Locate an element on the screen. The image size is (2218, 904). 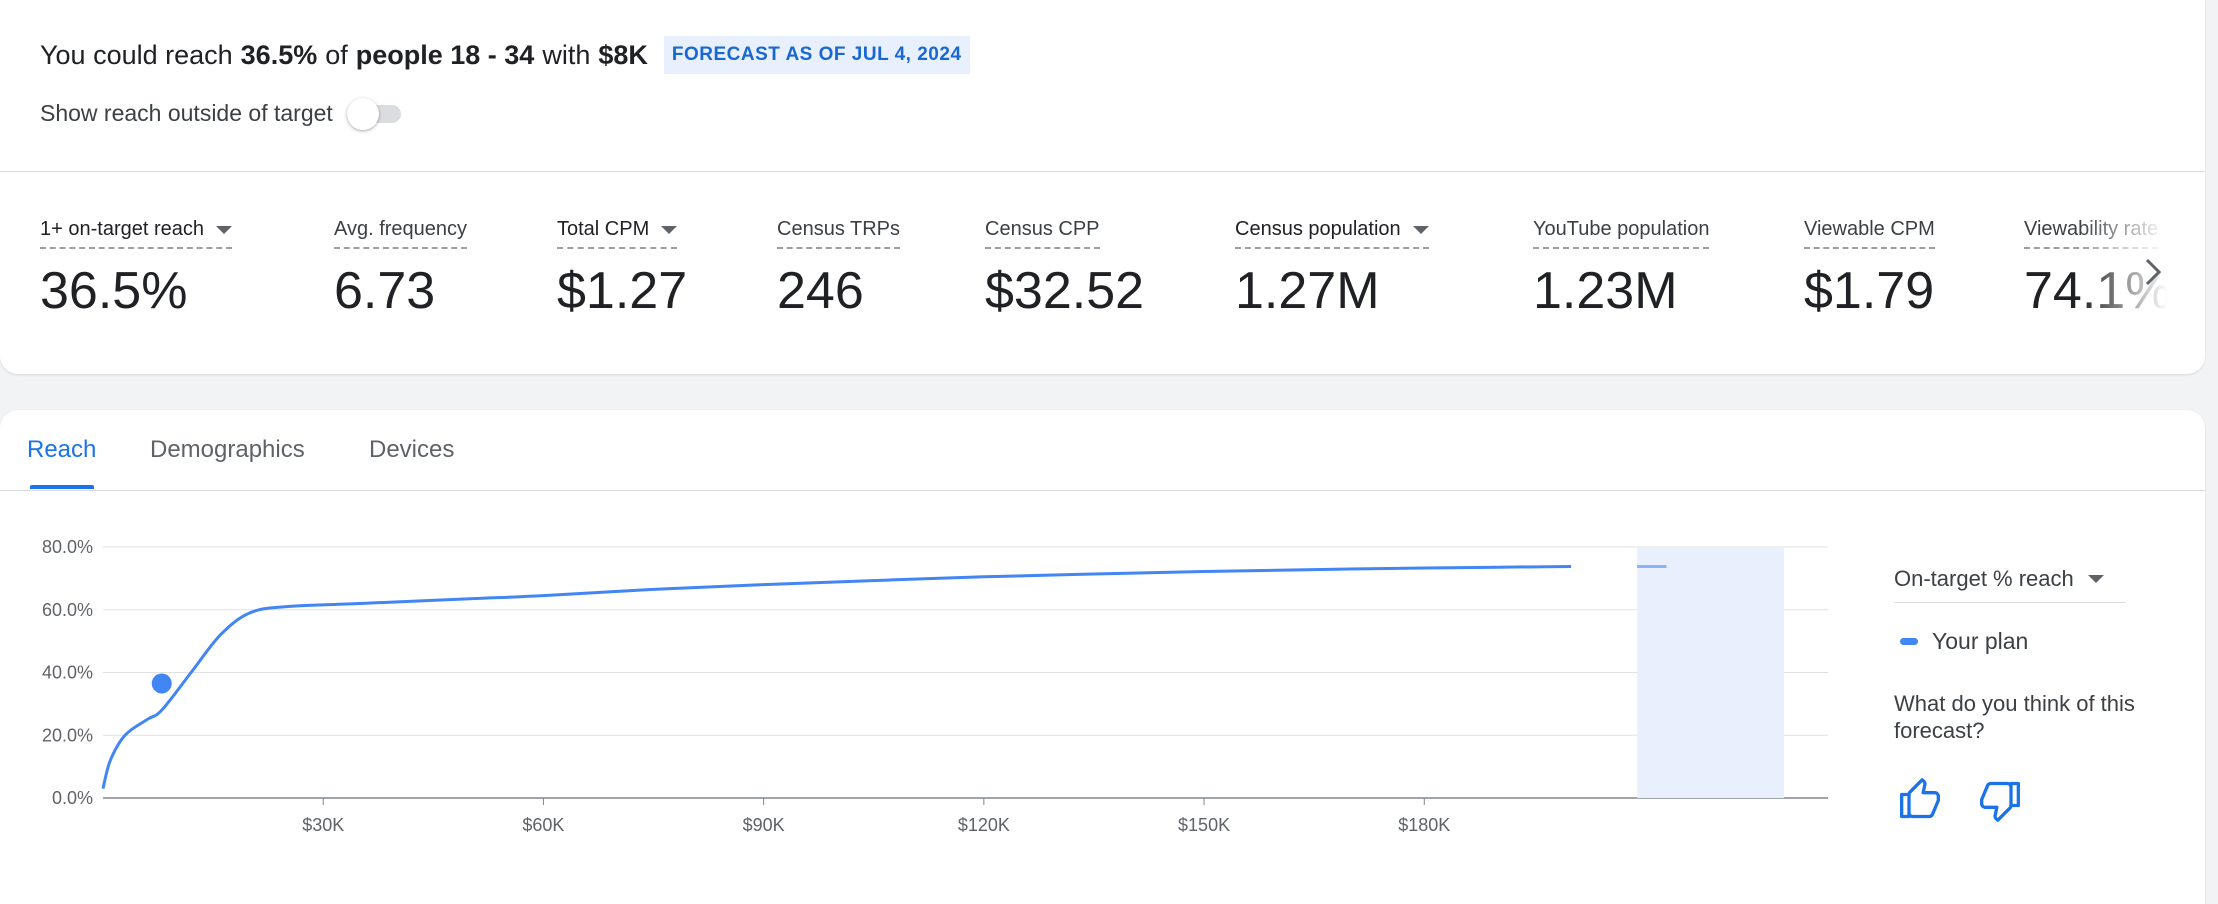
headline-prefix: You could reach is located at coordinates (136, 54).